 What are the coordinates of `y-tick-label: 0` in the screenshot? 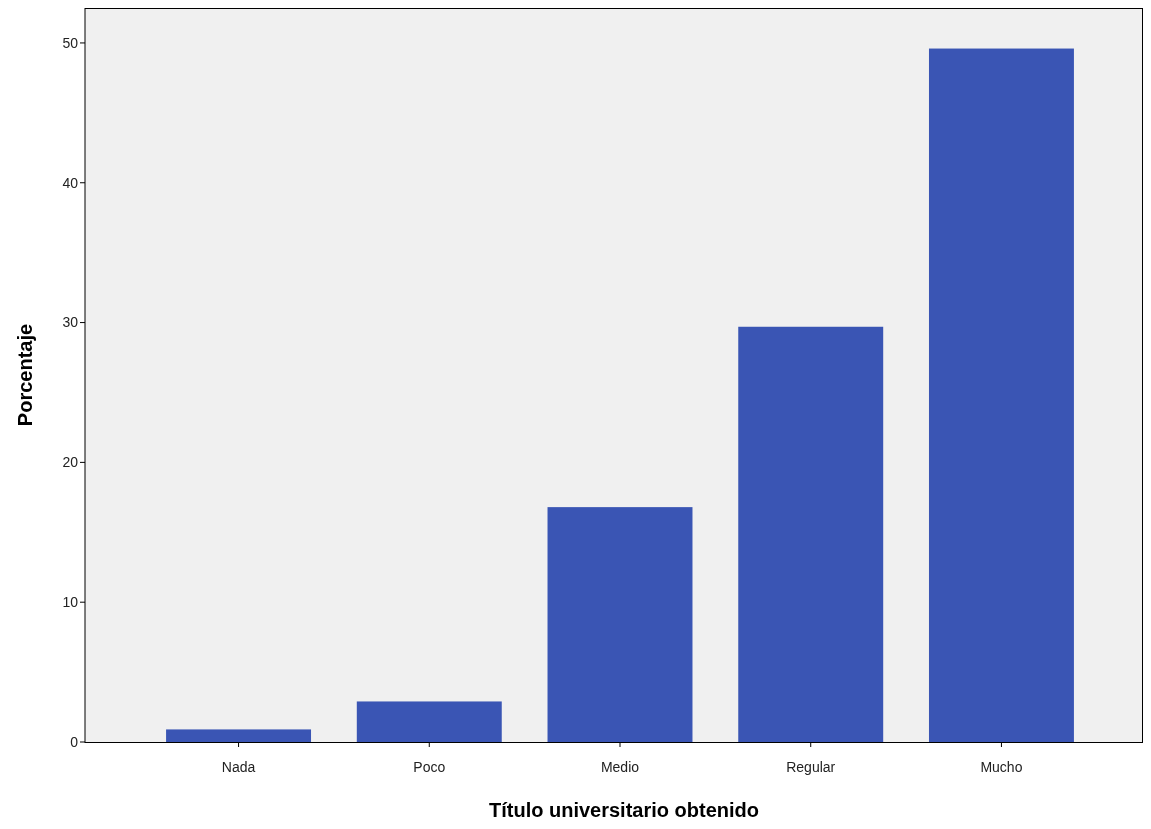 It's located at (74, 741).